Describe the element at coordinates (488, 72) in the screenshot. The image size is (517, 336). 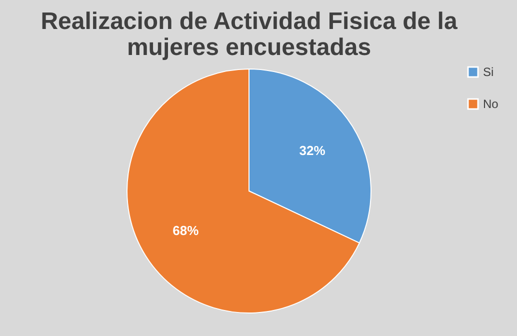
I see `legend-label: Si` at that location.